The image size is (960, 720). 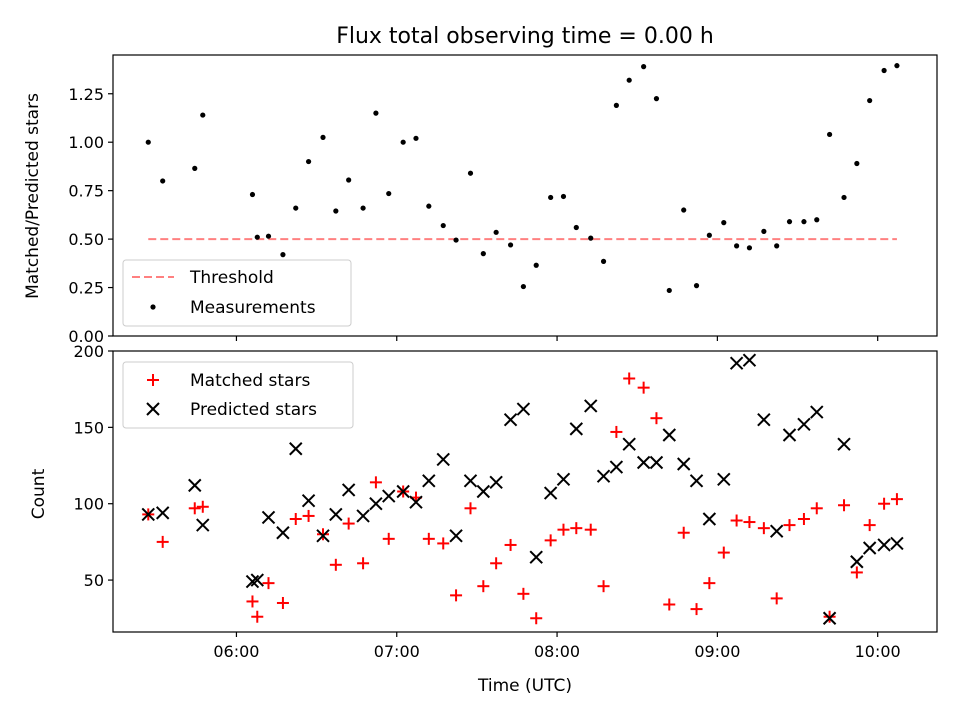 I want to click on bottom-x-tick-label: 10:00, so click(x=878, y=651).